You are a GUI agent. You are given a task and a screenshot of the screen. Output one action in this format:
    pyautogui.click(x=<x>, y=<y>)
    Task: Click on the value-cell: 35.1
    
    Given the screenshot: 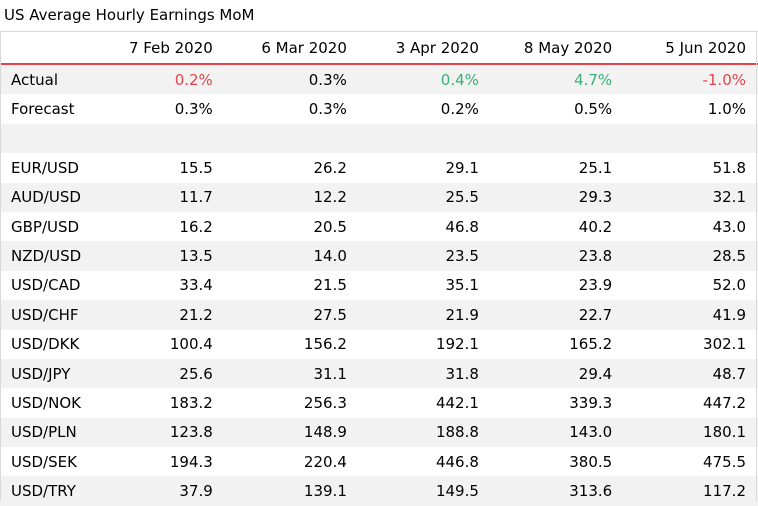 What is the action you would take?
    pyautogui.click(x=462, y=285)
    